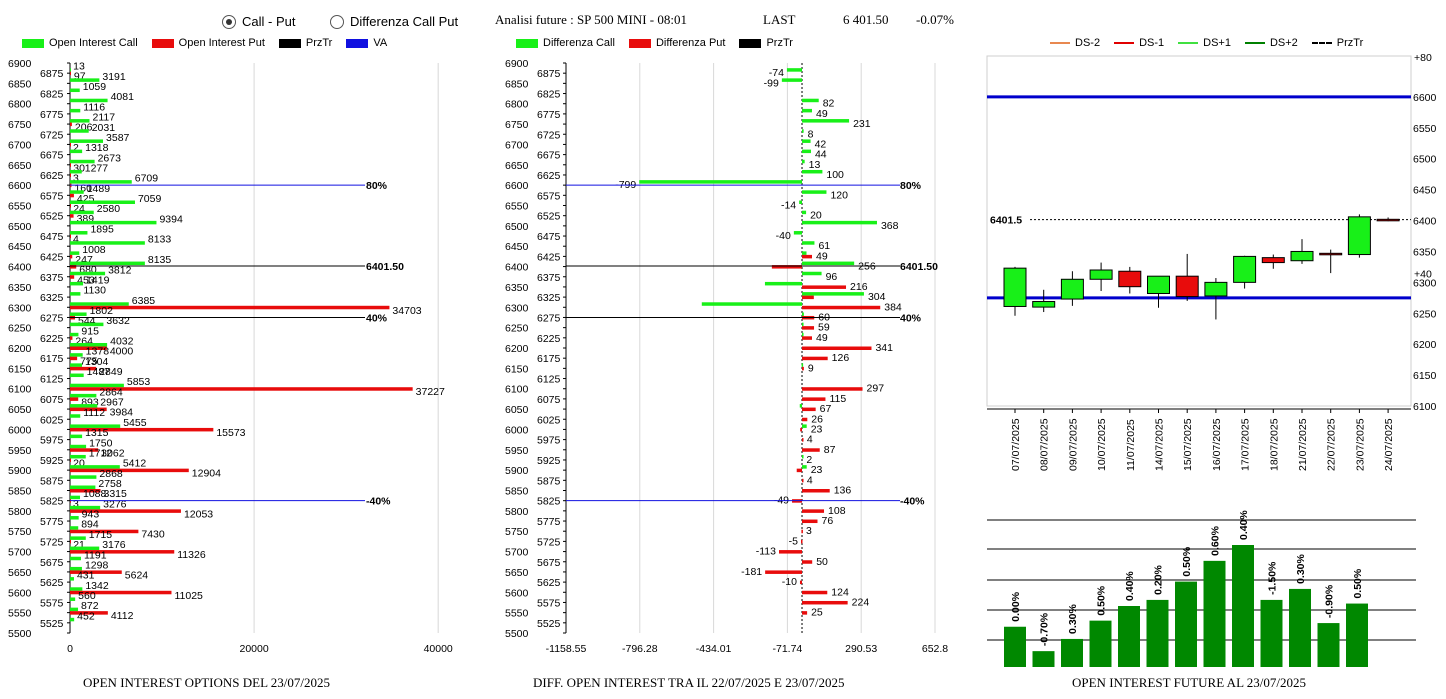  Describe the element at coordinates (1189, 682) in the screenshot. I see `caption-oi-future: OPEN INTEREST FUTURE AL 23/07/2025` at that location.